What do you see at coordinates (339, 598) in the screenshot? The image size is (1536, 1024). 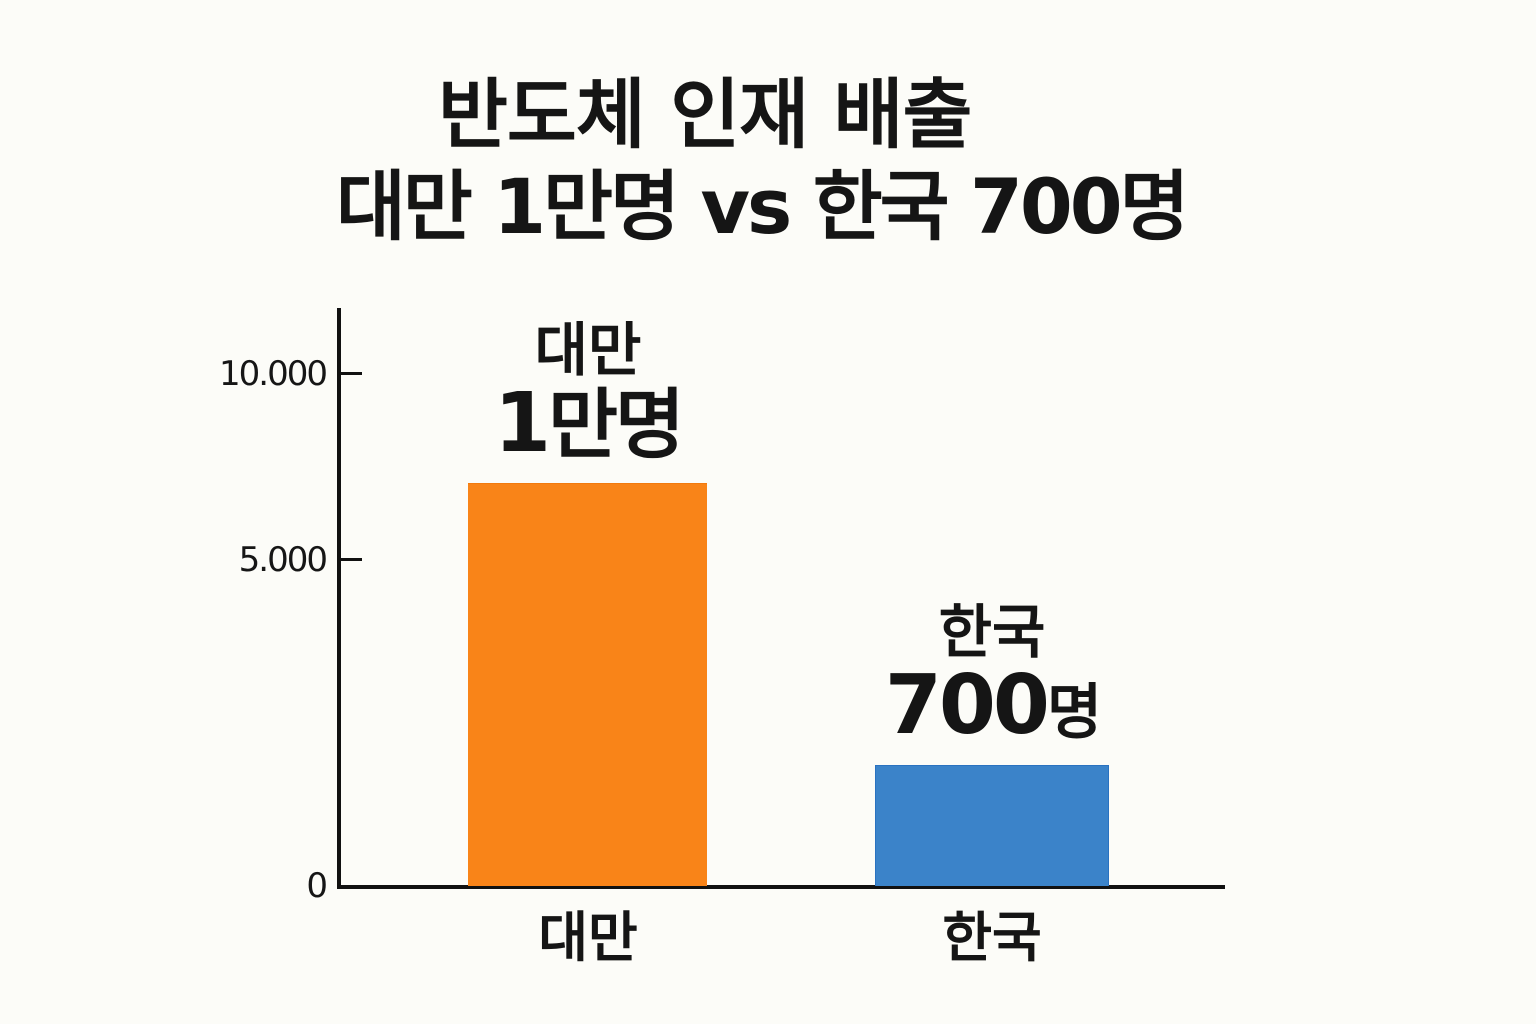 I see `y-axis-line` at bounding box center [339, 598].